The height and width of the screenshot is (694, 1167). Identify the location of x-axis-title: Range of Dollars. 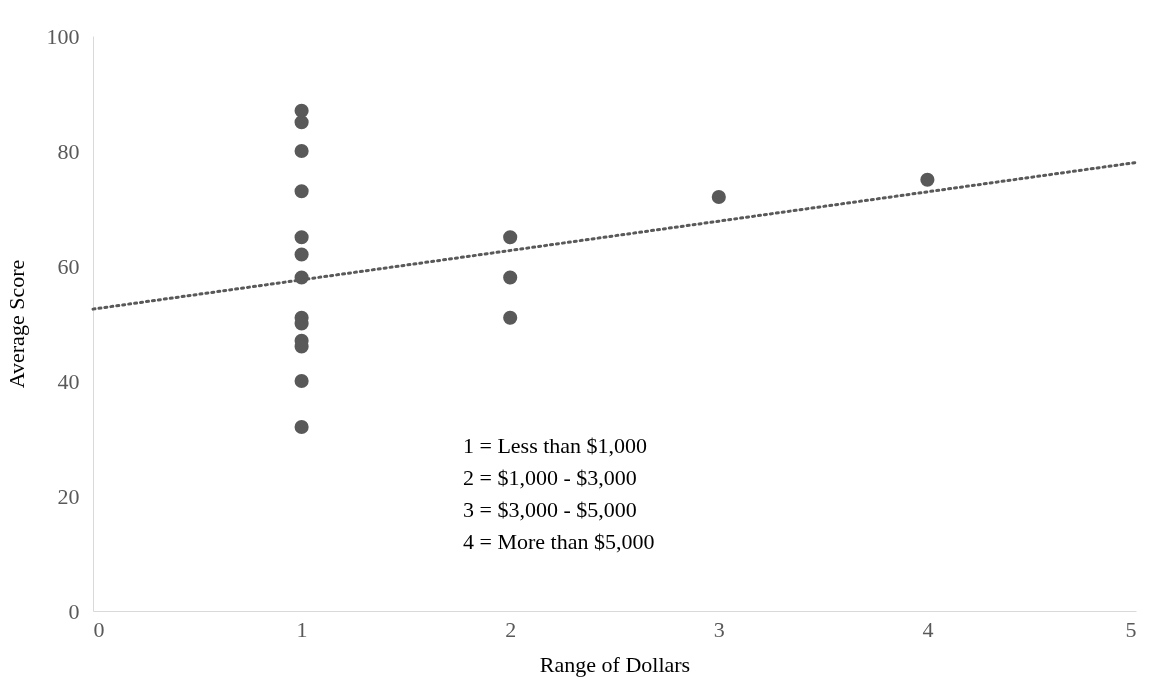
(615, 664).